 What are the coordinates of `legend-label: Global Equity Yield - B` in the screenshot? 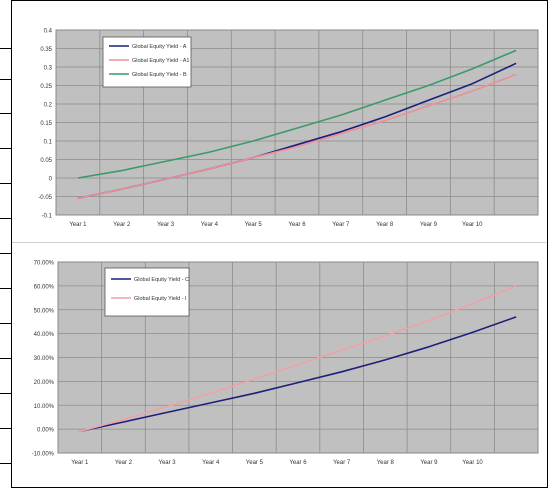 It's located at (159, 75).